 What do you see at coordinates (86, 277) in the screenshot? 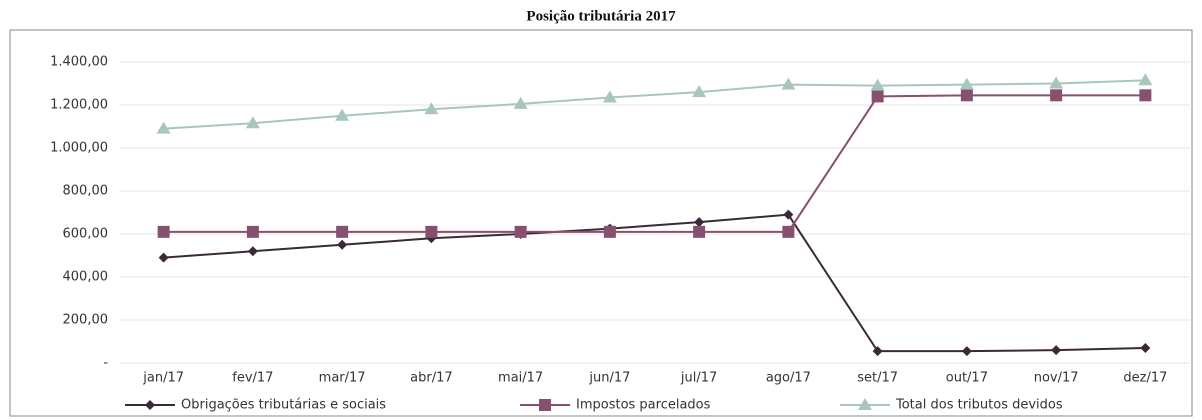
I see `y-tick-label: 400,00` at bounding box center [86, 277].